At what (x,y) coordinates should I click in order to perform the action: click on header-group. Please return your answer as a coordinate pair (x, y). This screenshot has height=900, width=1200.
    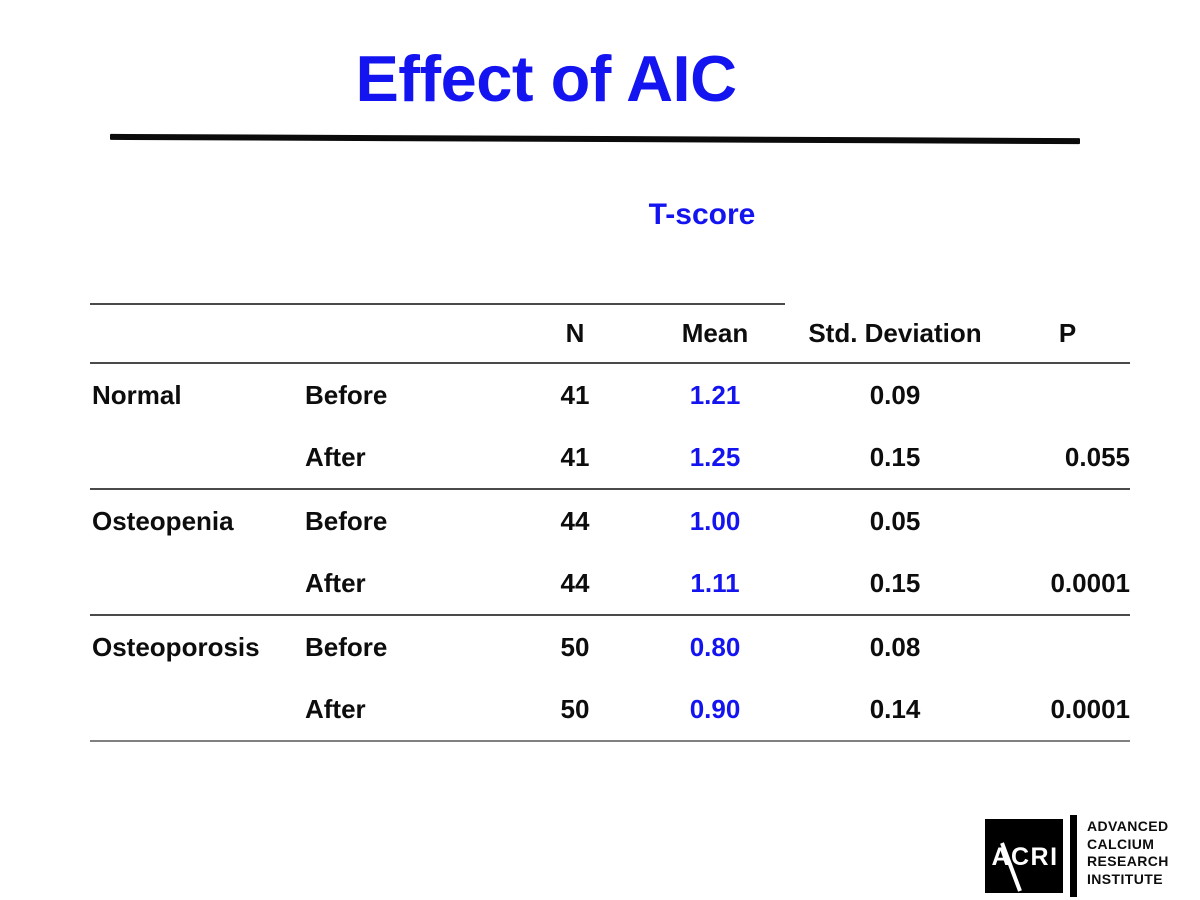
    Looking at the image, I should click on (190, 333).